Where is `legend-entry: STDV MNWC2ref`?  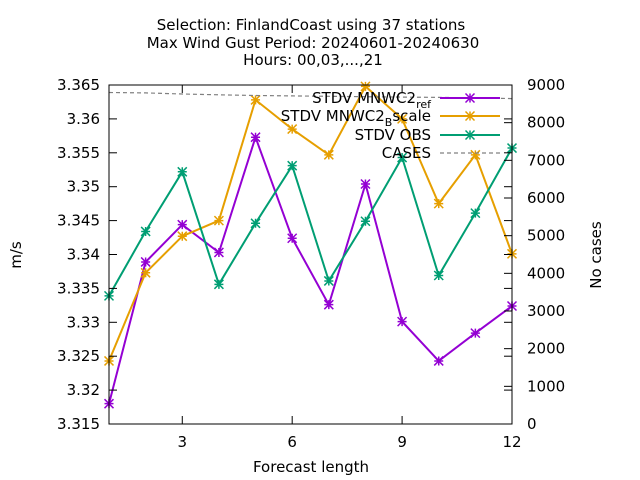 legend-entry: STDV MNWC2ref is located at coordinates (406, 100).